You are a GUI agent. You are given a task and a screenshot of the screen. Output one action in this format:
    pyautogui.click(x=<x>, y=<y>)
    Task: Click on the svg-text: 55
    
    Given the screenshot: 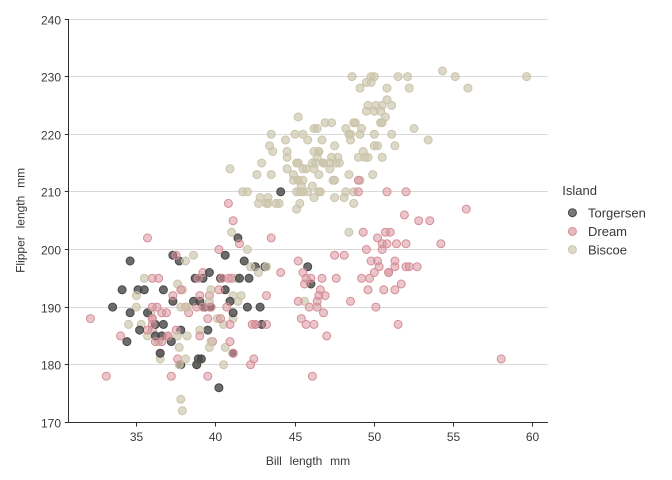 What is the action you would take?
    pyautogui.click(x=454, y=437)
    